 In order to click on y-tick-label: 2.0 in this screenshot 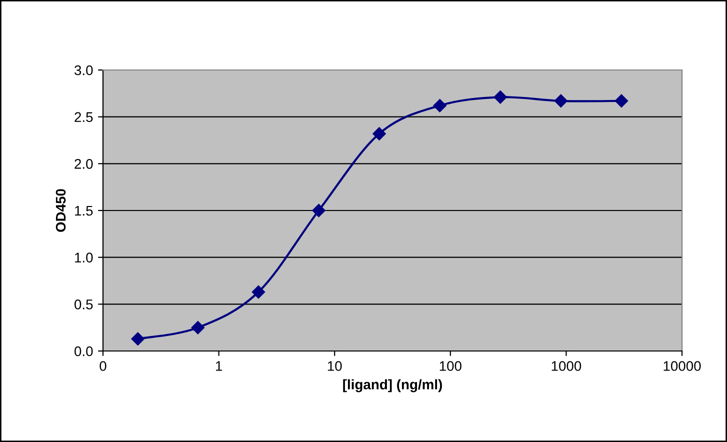, I will do `click(83, 164)`.